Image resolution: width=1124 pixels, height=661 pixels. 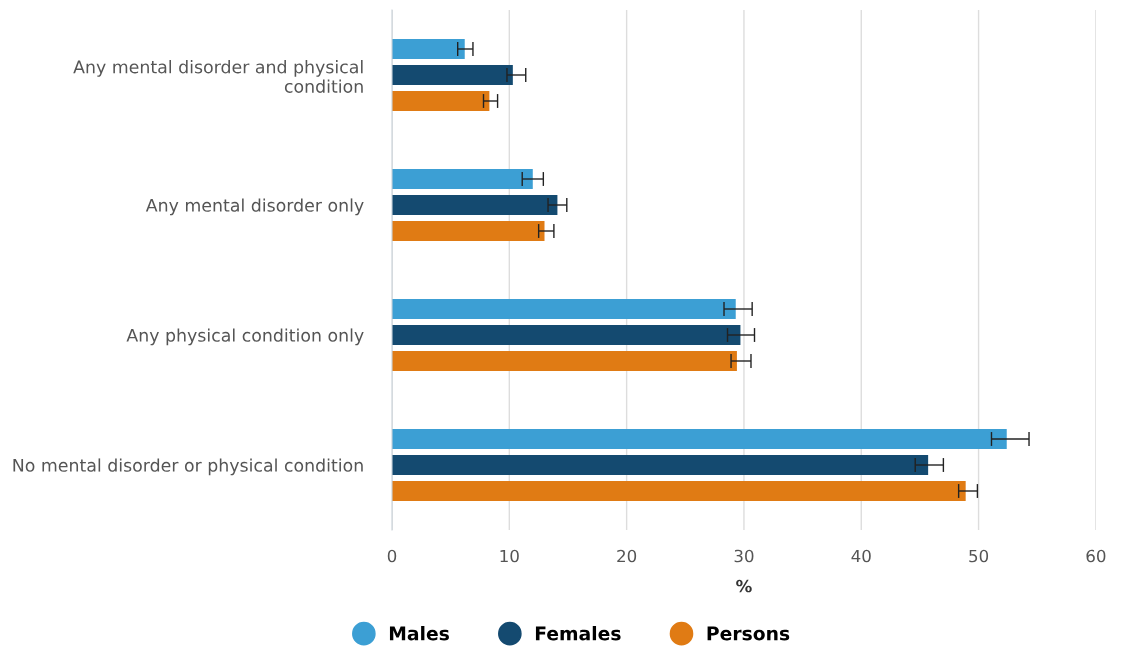 I want to click on legend-label: Females, so click(x=578, y=633).